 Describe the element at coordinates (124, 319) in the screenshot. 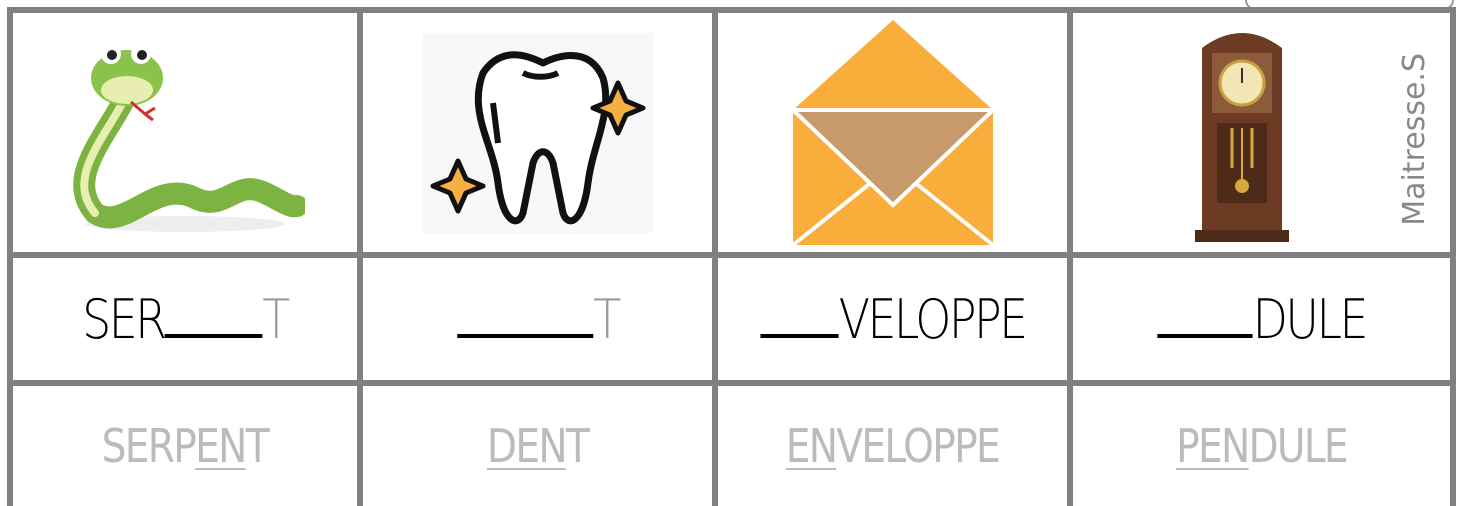

I see `given-letters: SER` at that location.